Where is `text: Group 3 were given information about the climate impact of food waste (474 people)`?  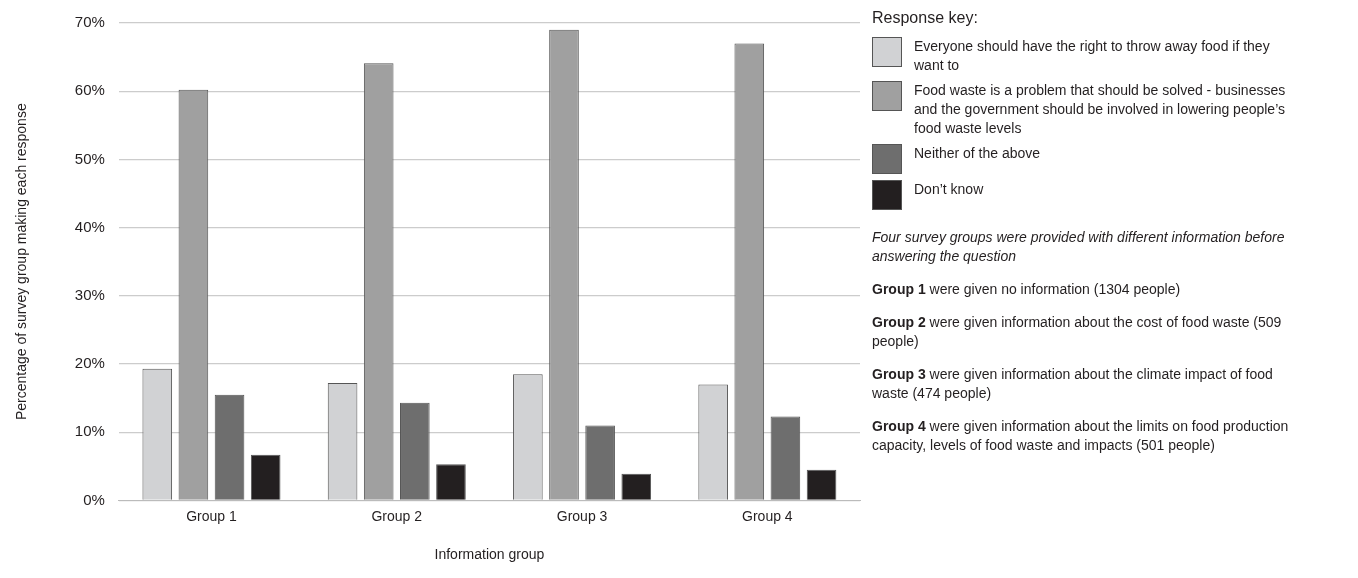
text: Group 3 were given information about the climate impact of food waste (474 people) is located at coordinates (1073, 384).